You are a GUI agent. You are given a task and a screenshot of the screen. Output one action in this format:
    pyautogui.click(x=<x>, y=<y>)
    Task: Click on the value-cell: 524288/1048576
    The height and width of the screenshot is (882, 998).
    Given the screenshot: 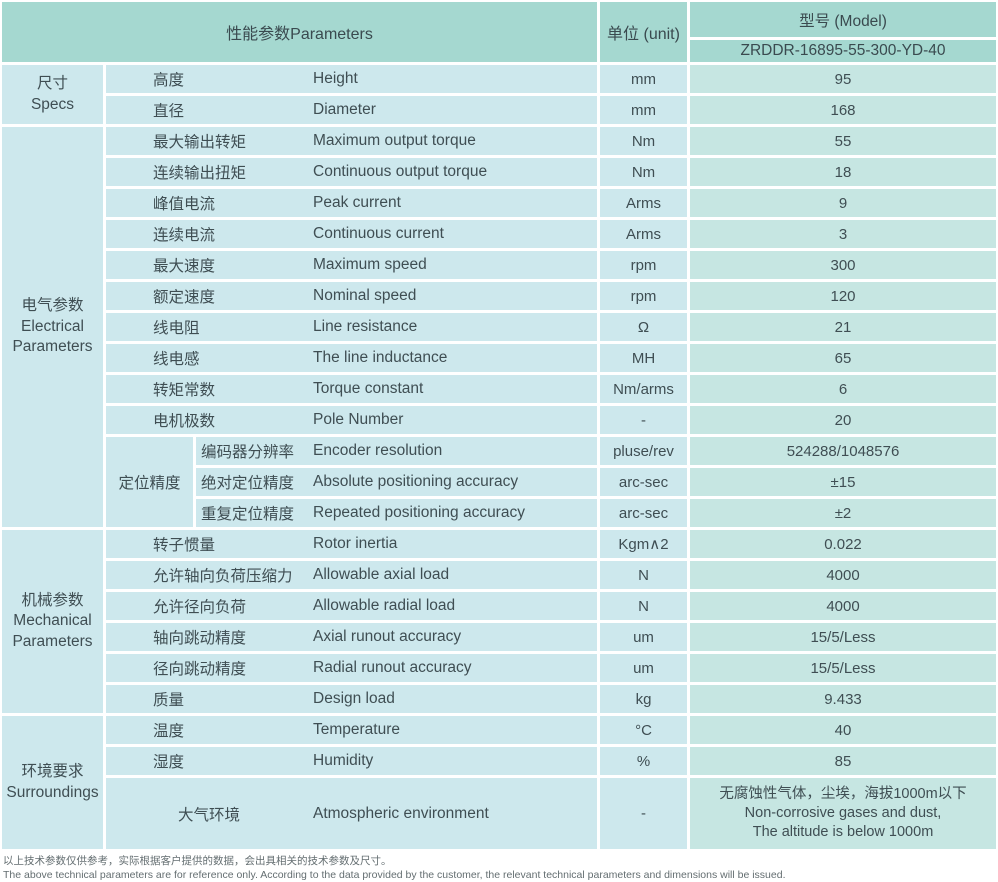 What is the action you would take?
    pyautogui.click(x=843, y=451)
    